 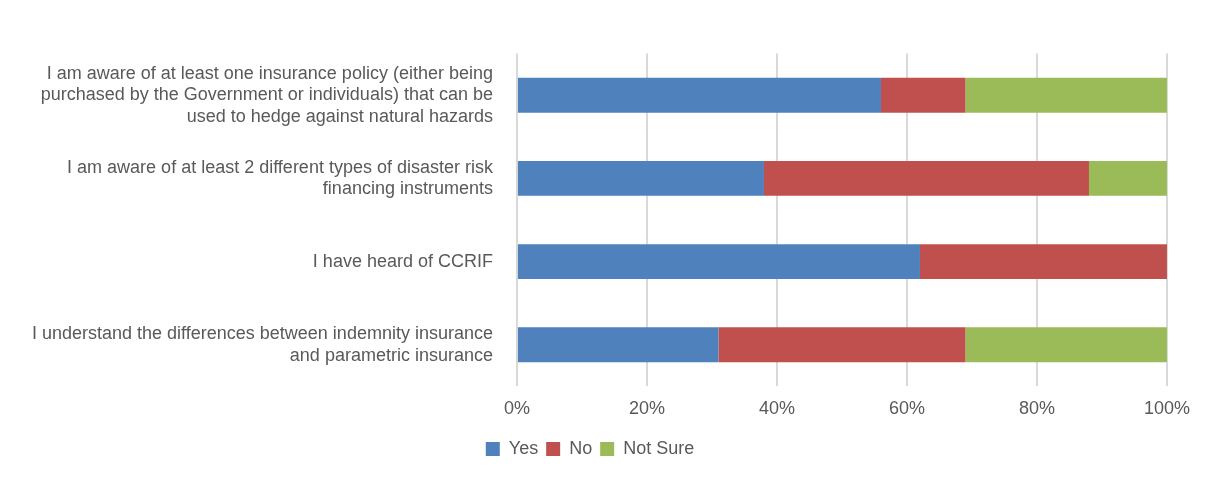 I want to click on x-tick-label: 80%, so click(x=1036, y=408).